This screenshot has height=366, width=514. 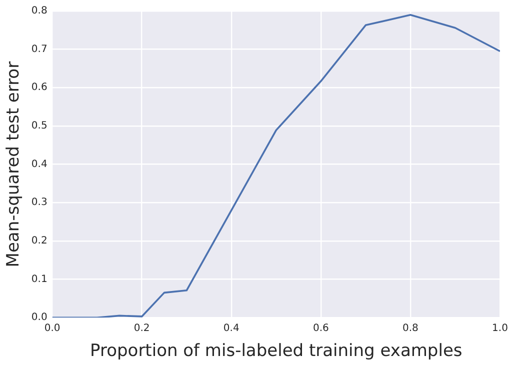 I want to click on x-tick-label: 0.2, so click(x=142, y=328).